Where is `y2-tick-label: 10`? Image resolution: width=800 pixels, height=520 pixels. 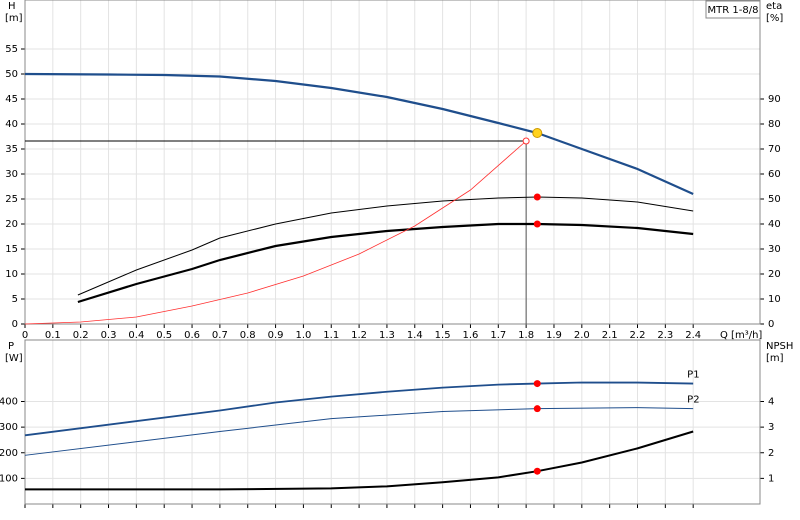
y2-tick-label: 10 is located at coordinates (774, 299).